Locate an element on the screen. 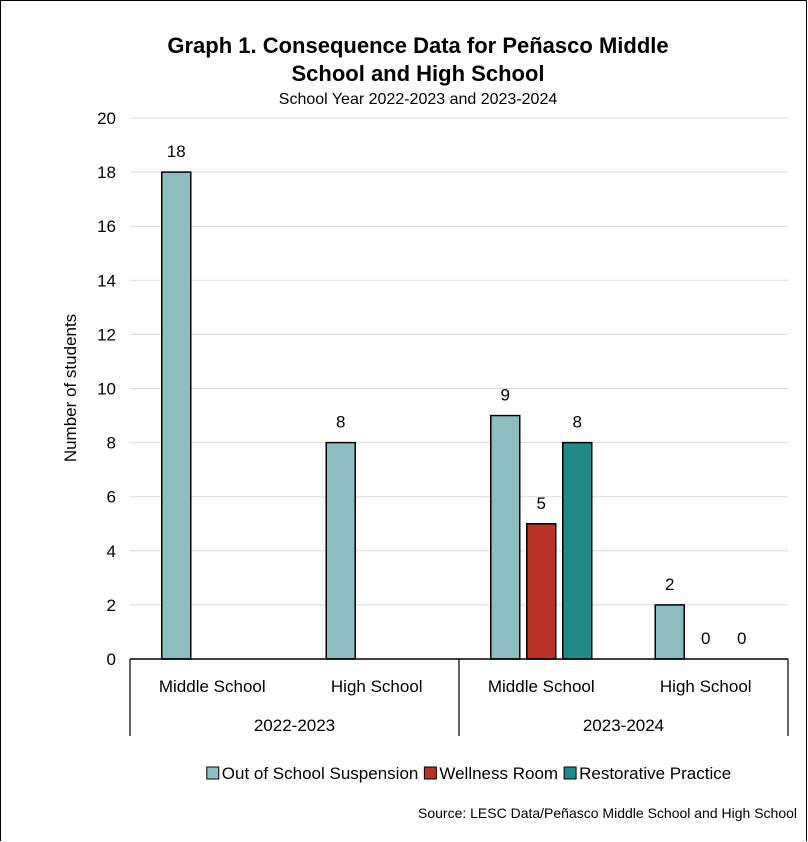 The height and width of the screenshot is (842, 808). y-tick-label: 20 is located at coordinates (106, 118).